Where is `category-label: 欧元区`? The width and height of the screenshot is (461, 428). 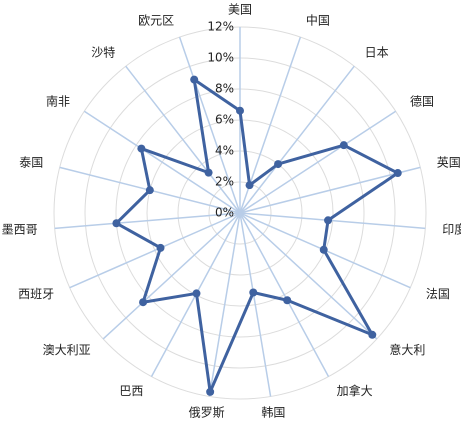 category-label: 欧元区 is located at coordinates (156, 20).